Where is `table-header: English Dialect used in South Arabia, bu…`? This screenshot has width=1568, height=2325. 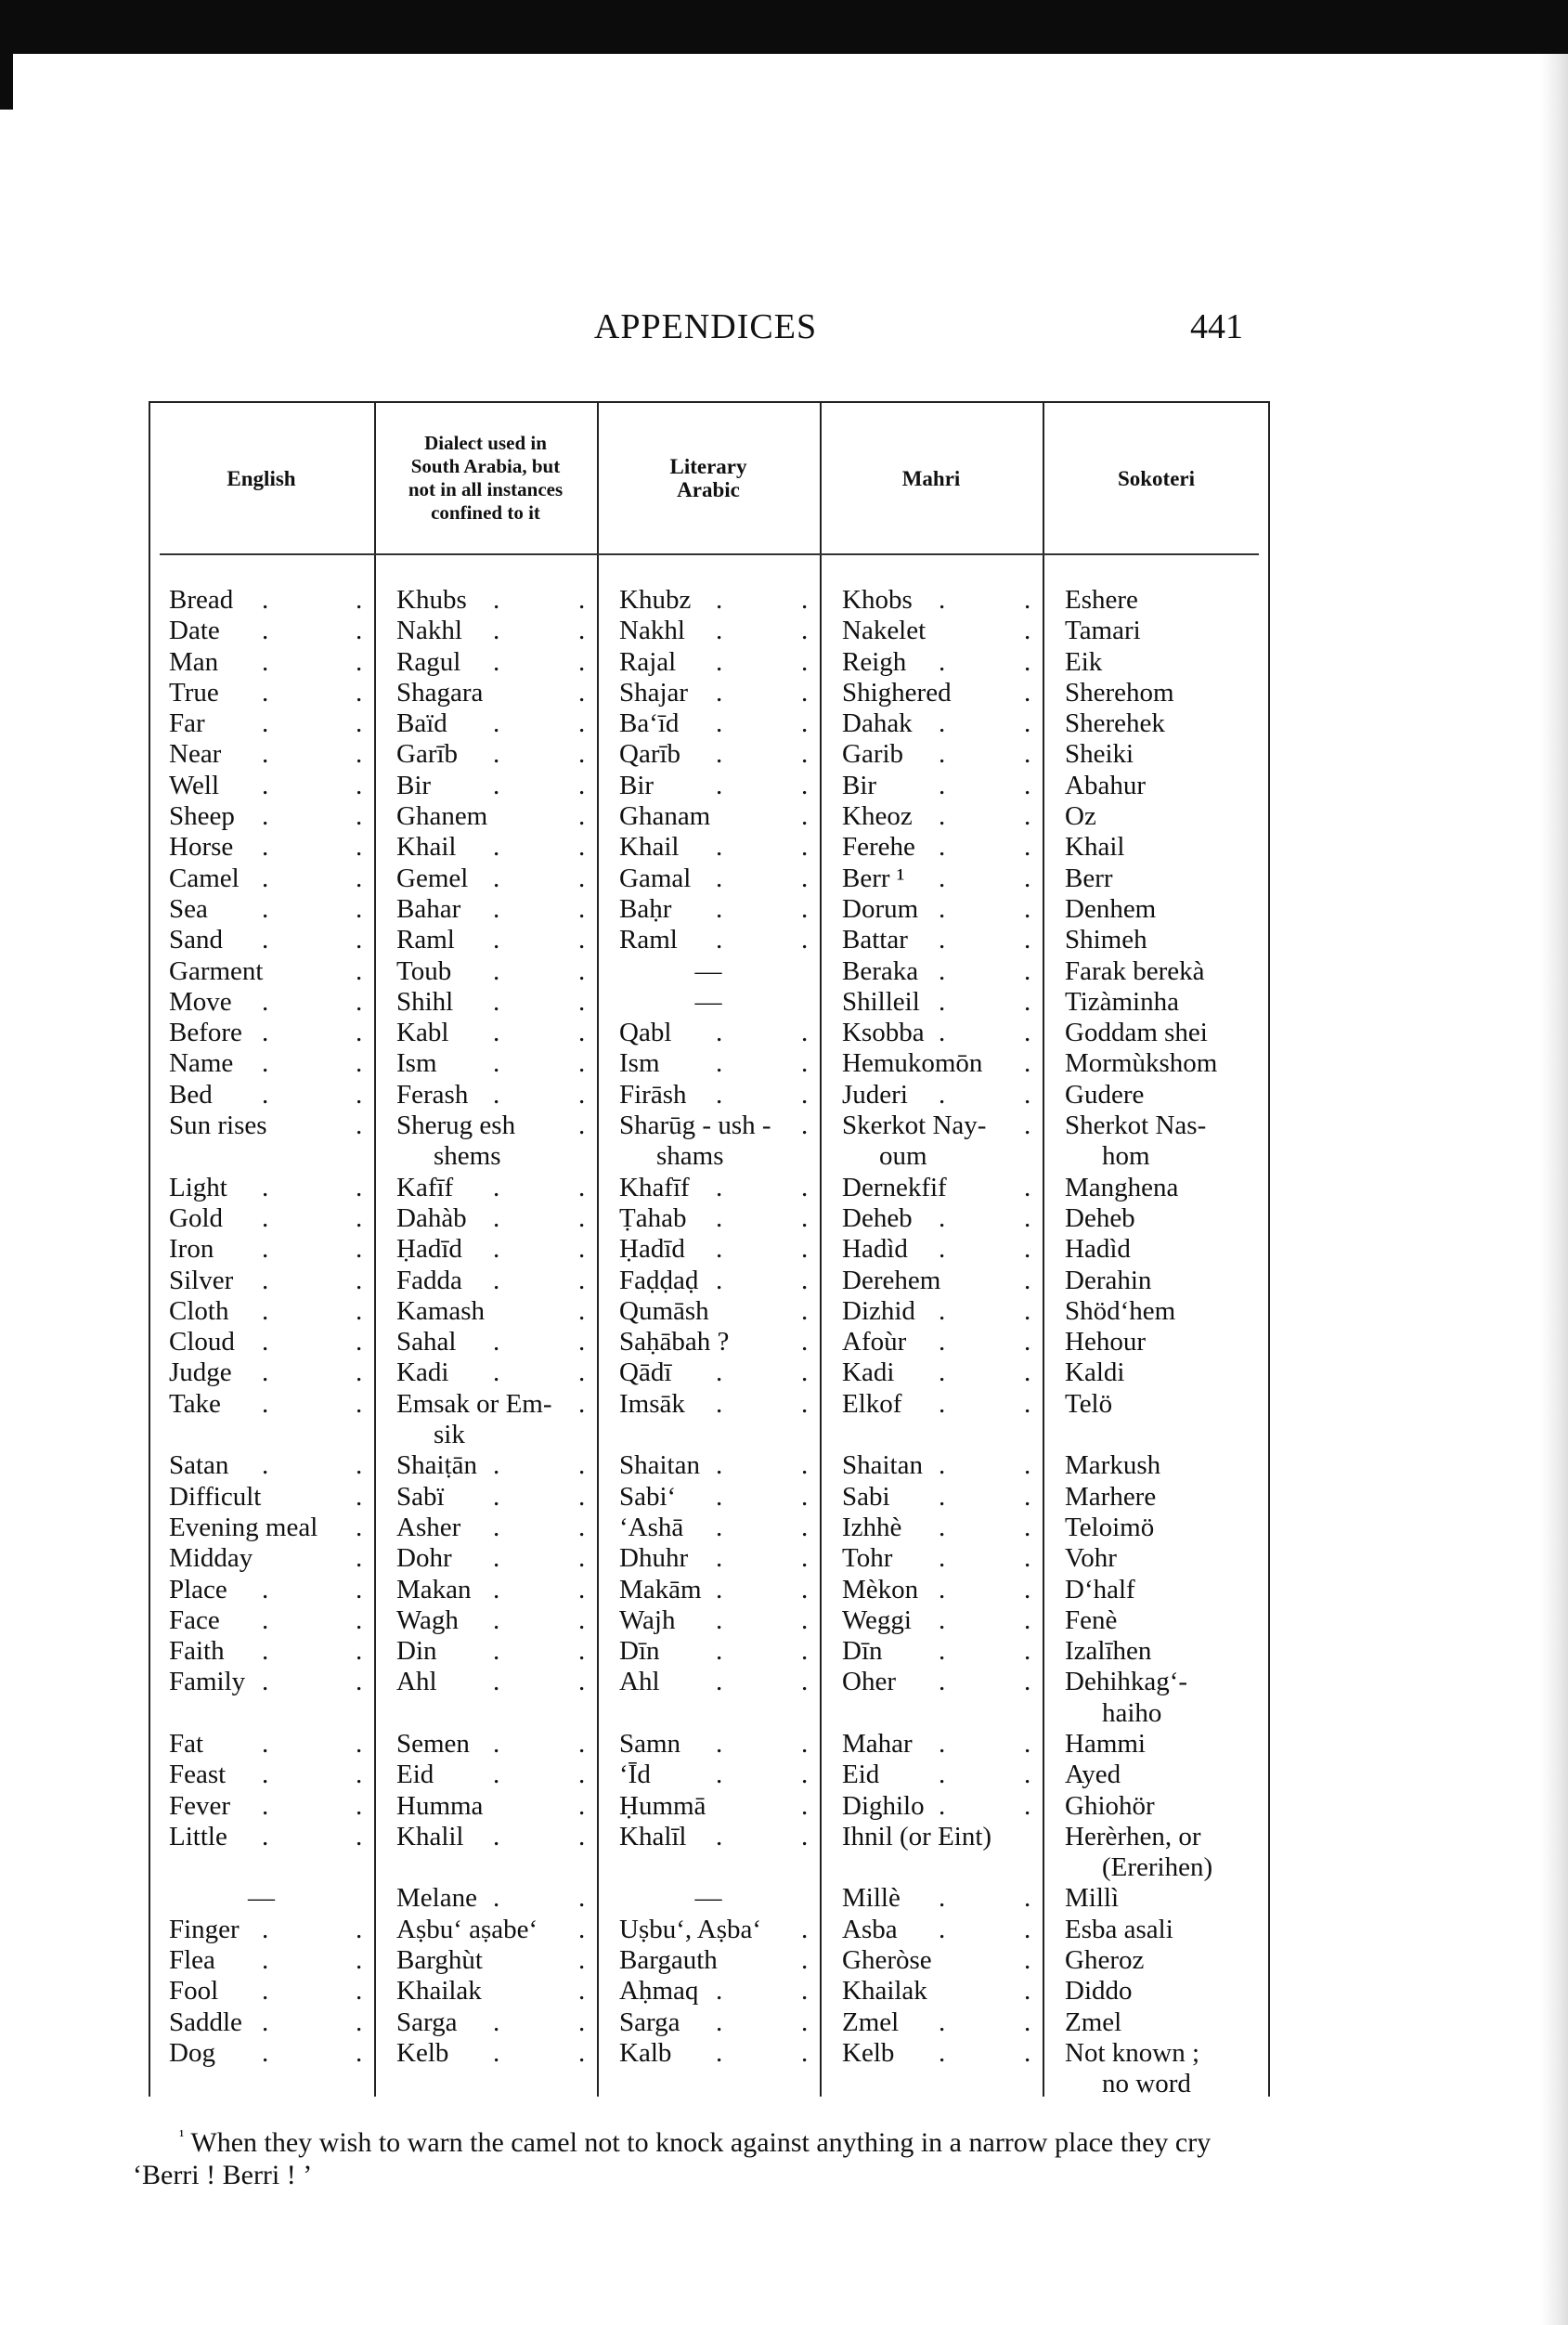
table-header: English Dialect used in South Arabia, bu… is located at coordinates (709, 479).